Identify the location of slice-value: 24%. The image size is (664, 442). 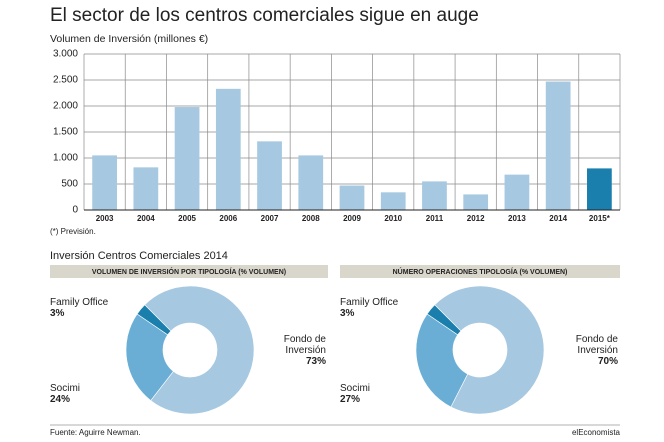
(60, 399).